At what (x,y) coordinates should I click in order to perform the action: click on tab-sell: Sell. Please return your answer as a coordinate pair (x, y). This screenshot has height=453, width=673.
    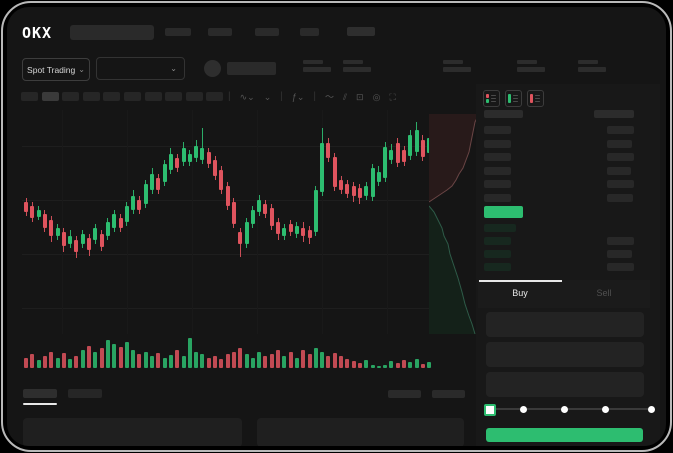
    Looking at the image, I should click on (604, 293).